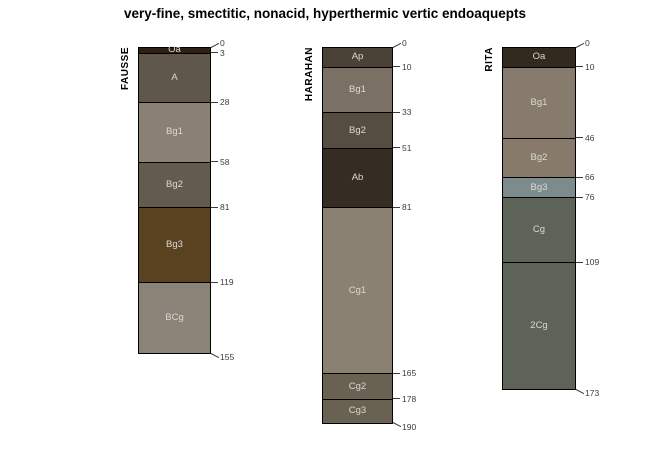  I want to click on depth-tick-label: 46, so click(590, 137).